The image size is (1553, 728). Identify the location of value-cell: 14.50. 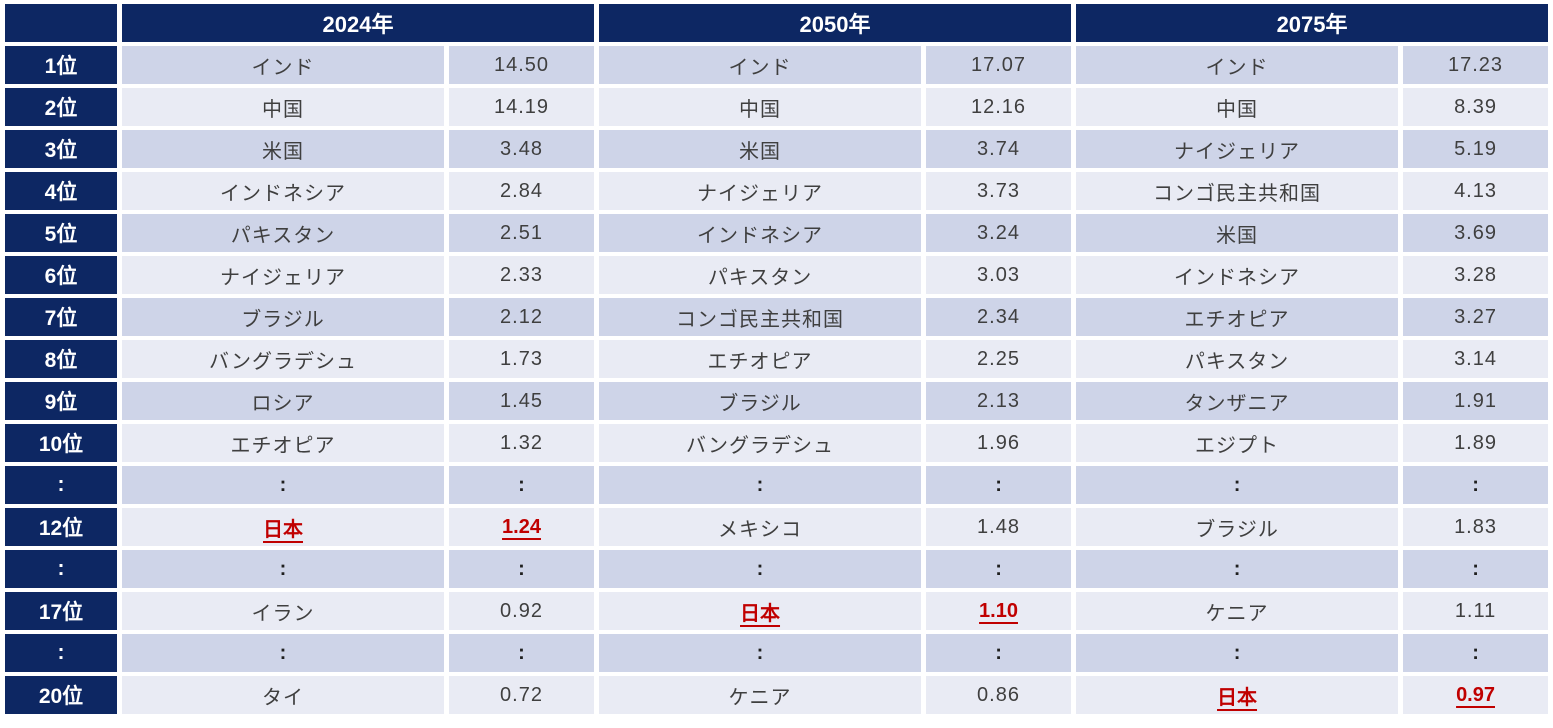
(522, 65).